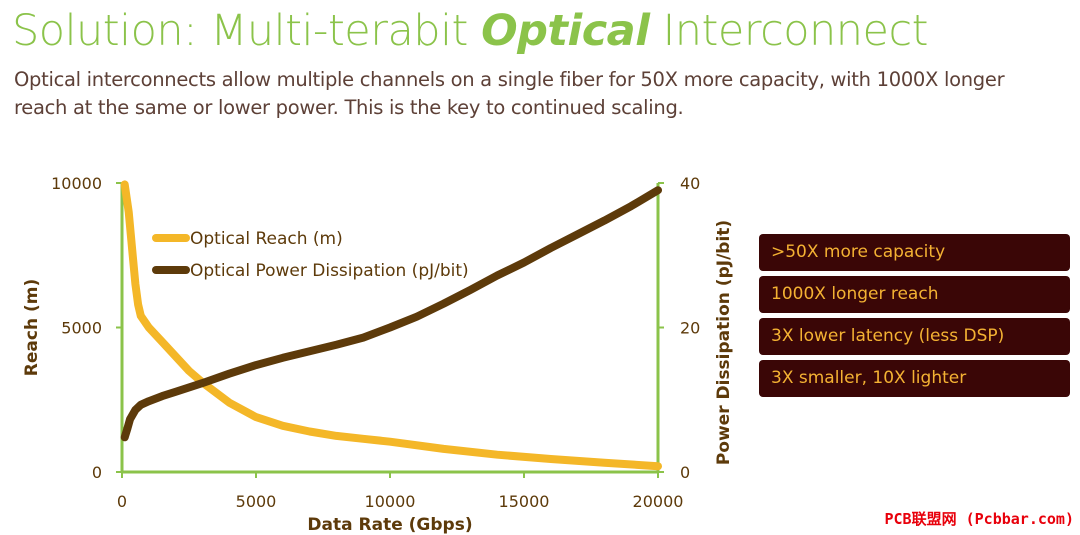 The height and width of the screenshot is (535, 1080). I want to click on source-watermark: PCB联盟网 (Pcbbar.com), so click(979, 519).